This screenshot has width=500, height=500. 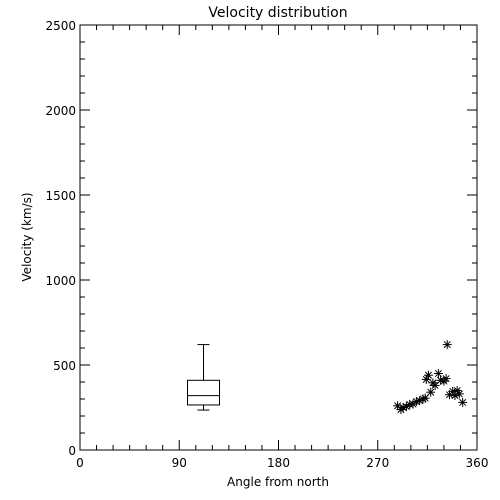 What do you see at coordinates (64, 366) in the screenshot?
I see `y-tick-label: 500` at bounding box center [64, 366].